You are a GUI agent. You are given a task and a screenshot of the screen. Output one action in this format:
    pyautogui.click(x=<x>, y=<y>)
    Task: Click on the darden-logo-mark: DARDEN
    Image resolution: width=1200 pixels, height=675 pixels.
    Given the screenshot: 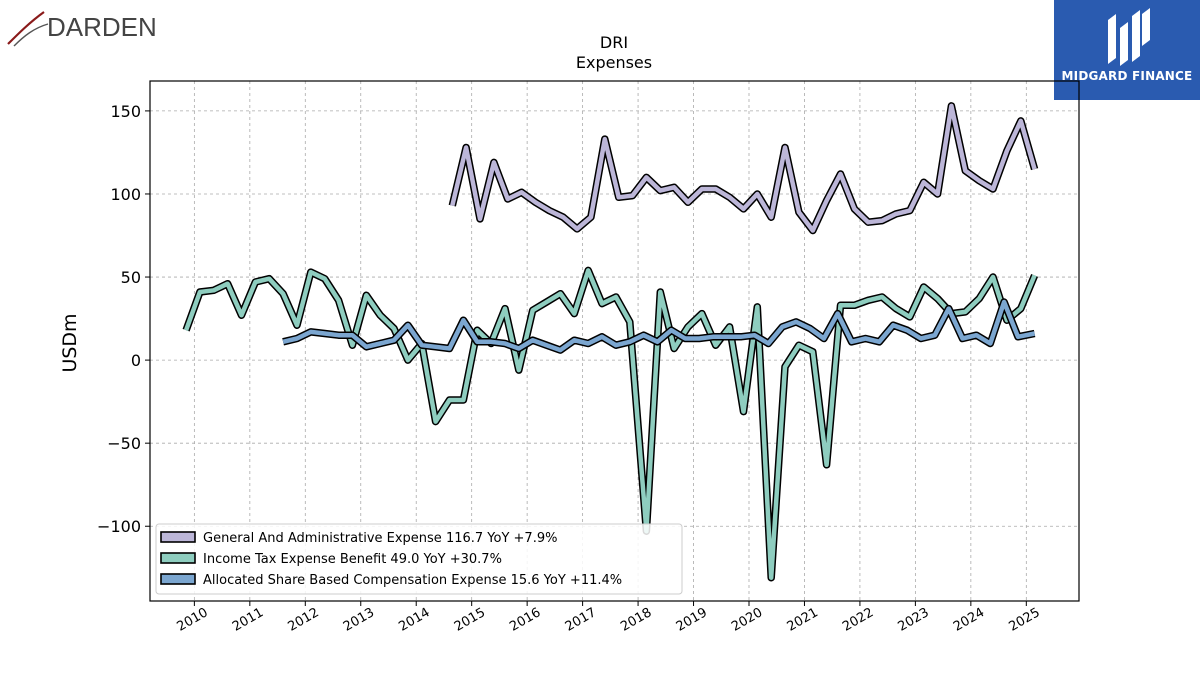 What is the action you would take?
    pyautogui.click(x=82, y=29)
    